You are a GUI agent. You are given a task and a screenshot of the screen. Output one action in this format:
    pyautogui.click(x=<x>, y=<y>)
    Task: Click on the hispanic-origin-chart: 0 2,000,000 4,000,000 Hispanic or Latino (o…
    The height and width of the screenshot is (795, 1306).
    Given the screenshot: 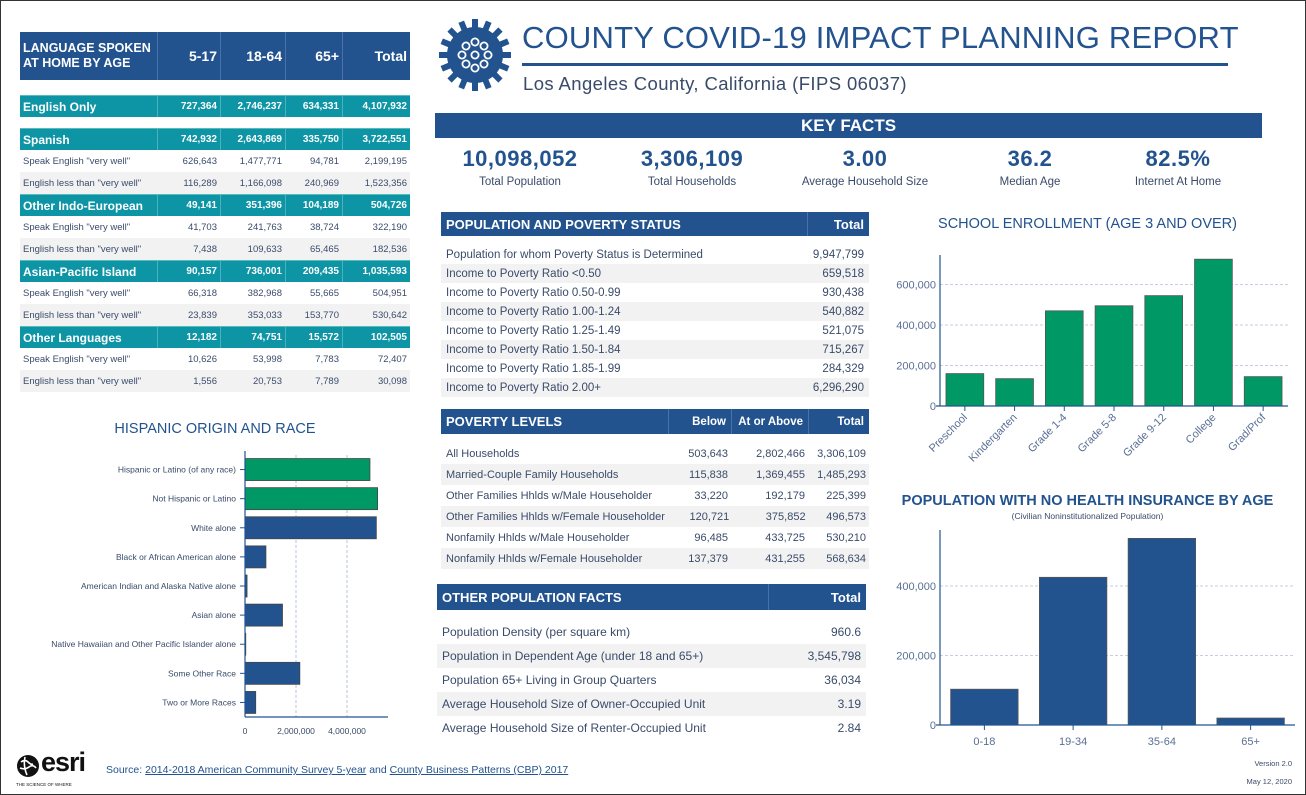 What is the action you would take?
    pyautogui.click(x=219, y=593)
    